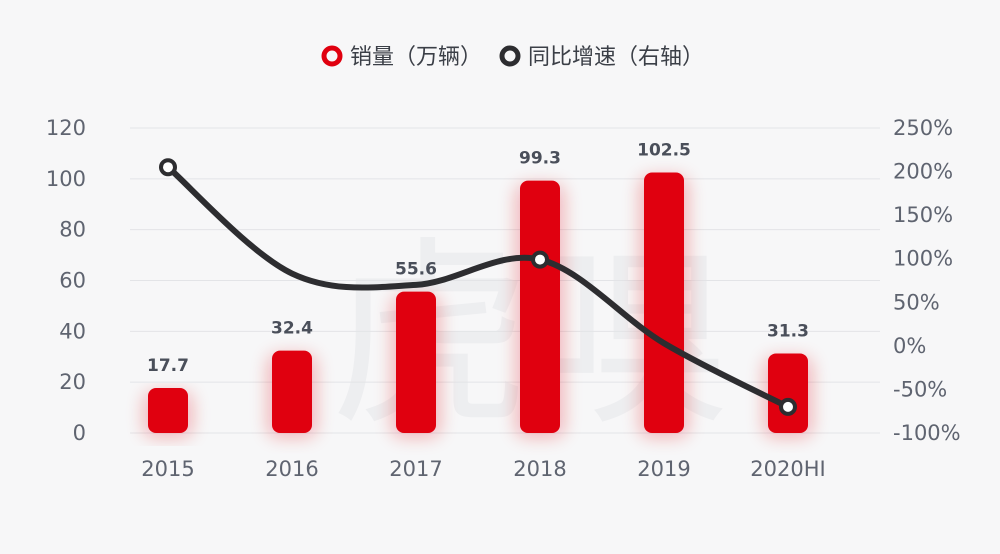  I want to click on right-tick-label: 50%, so click(916, 302).